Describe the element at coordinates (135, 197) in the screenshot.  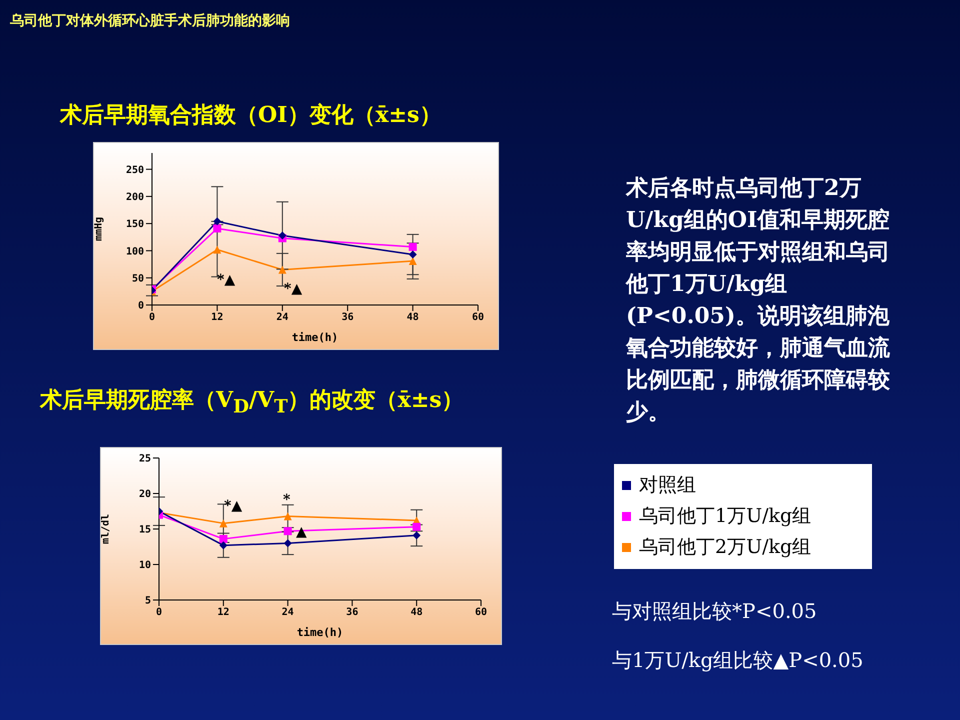
I see `y-tick-label: 200` at that location.